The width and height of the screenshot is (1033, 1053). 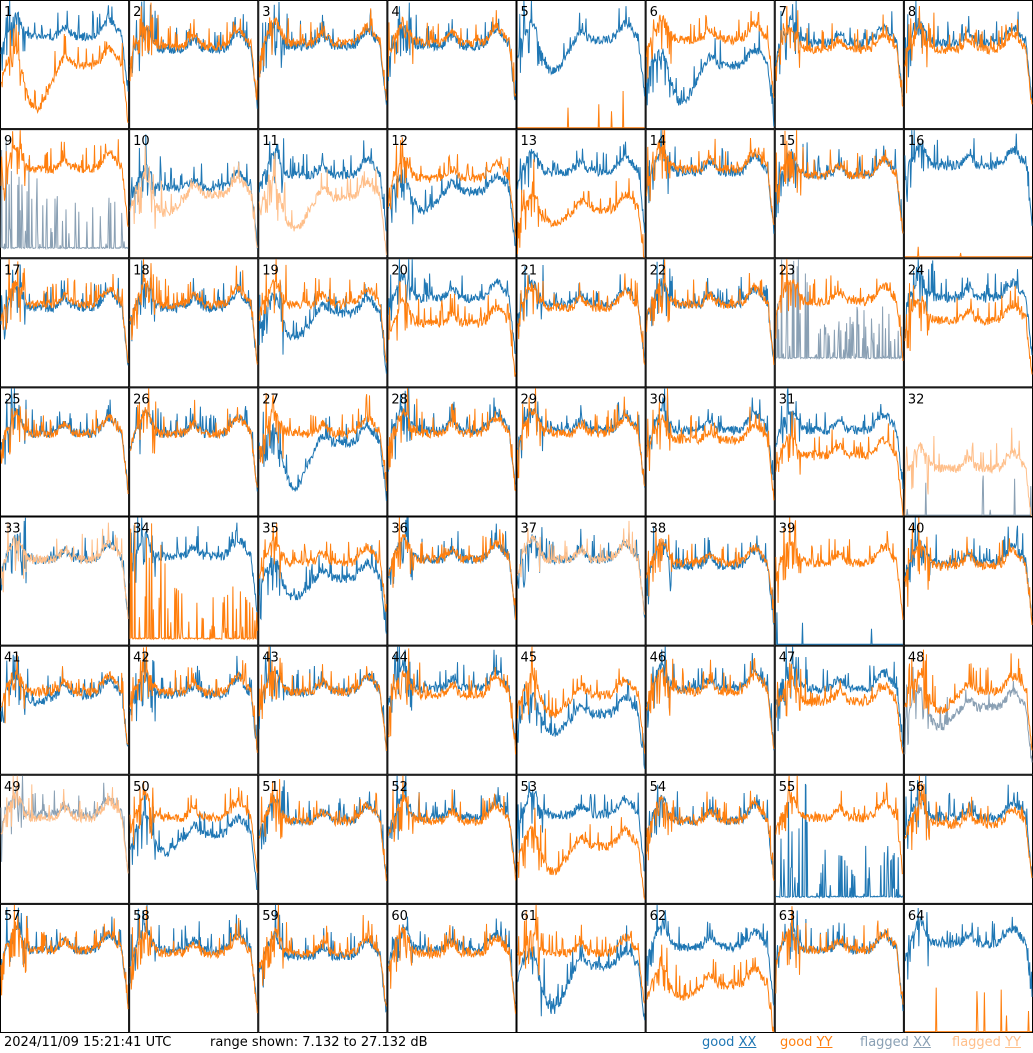 I want to click on panel-number-label: 62, so click(x=658, y=916).